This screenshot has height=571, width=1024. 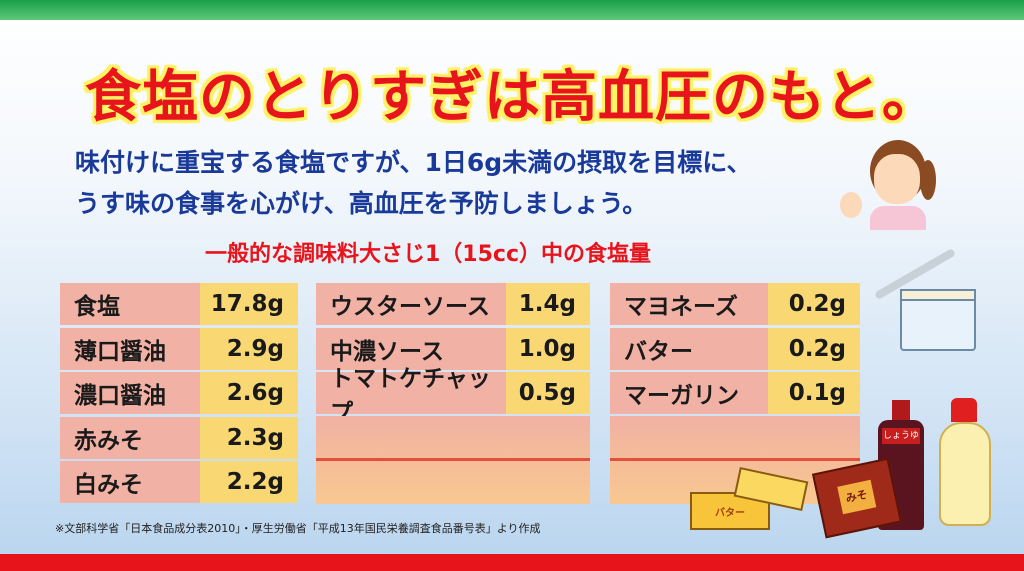 What do you see at coordinates (512, 10) in the screenshot?
I see `top-green-bar` at bounding box center [512, 10].